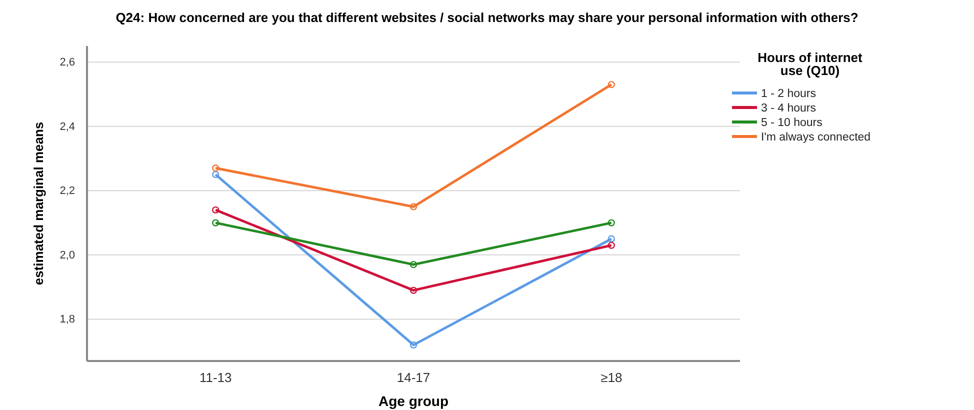 This screenshot has width=974, height=410. I want to click on legend-label: 5 - 10 hours, so click(792, 123).